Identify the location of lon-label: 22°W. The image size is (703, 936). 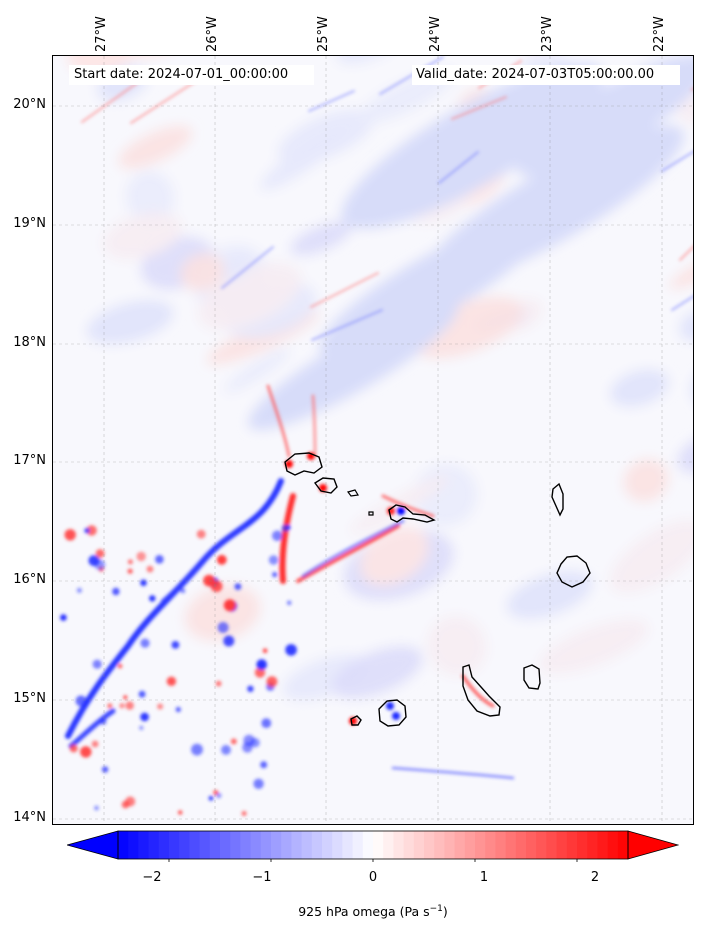
(659, 34).